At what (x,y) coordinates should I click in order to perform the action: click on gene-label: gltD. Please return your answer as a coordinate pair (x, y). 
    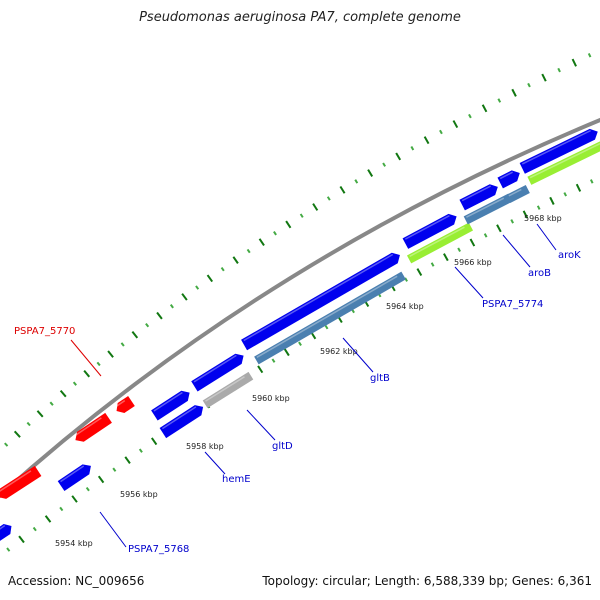
    Looking at the image, I should click on (282, 446).